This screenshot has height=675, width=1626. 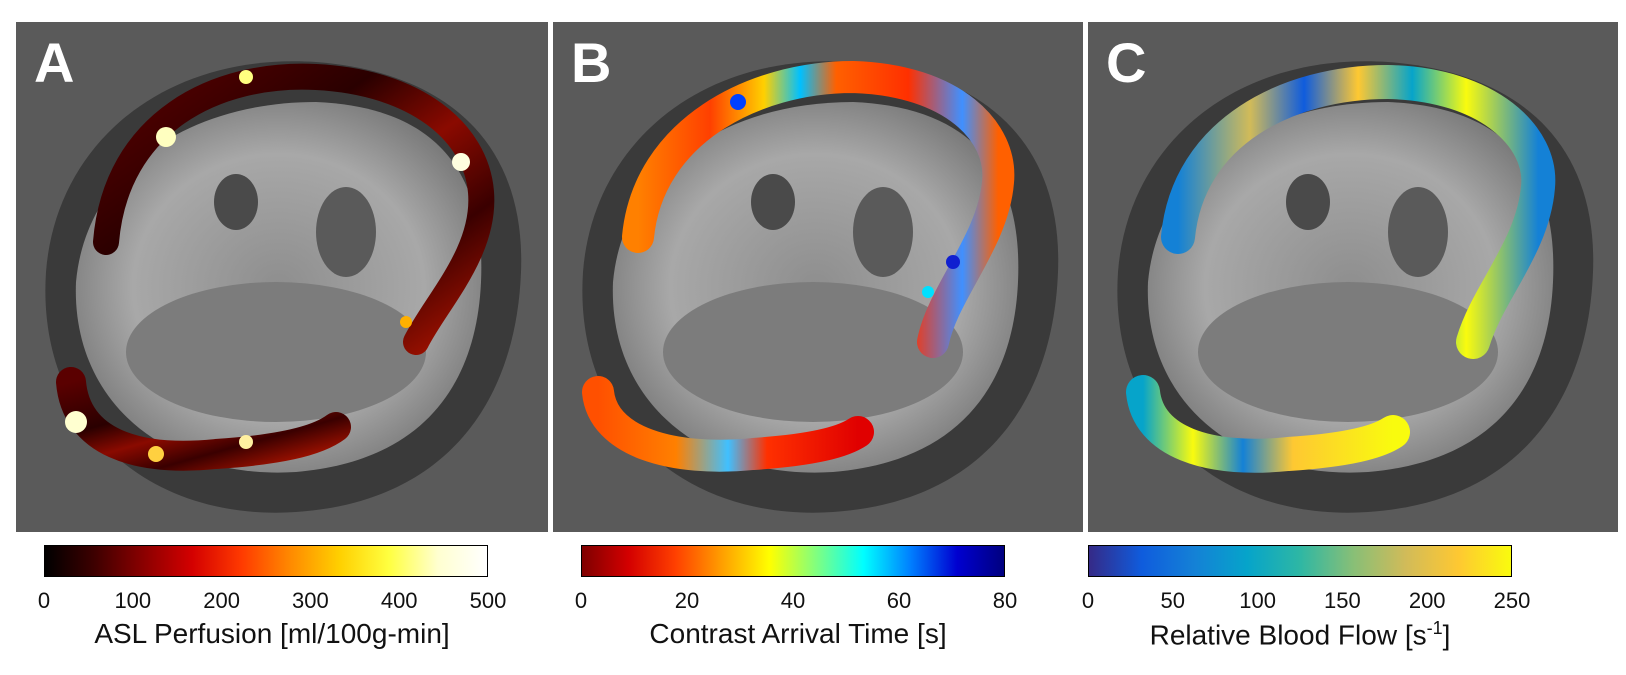 I want to click on colorbar-tick: 50, so click(x=1173, y=600).